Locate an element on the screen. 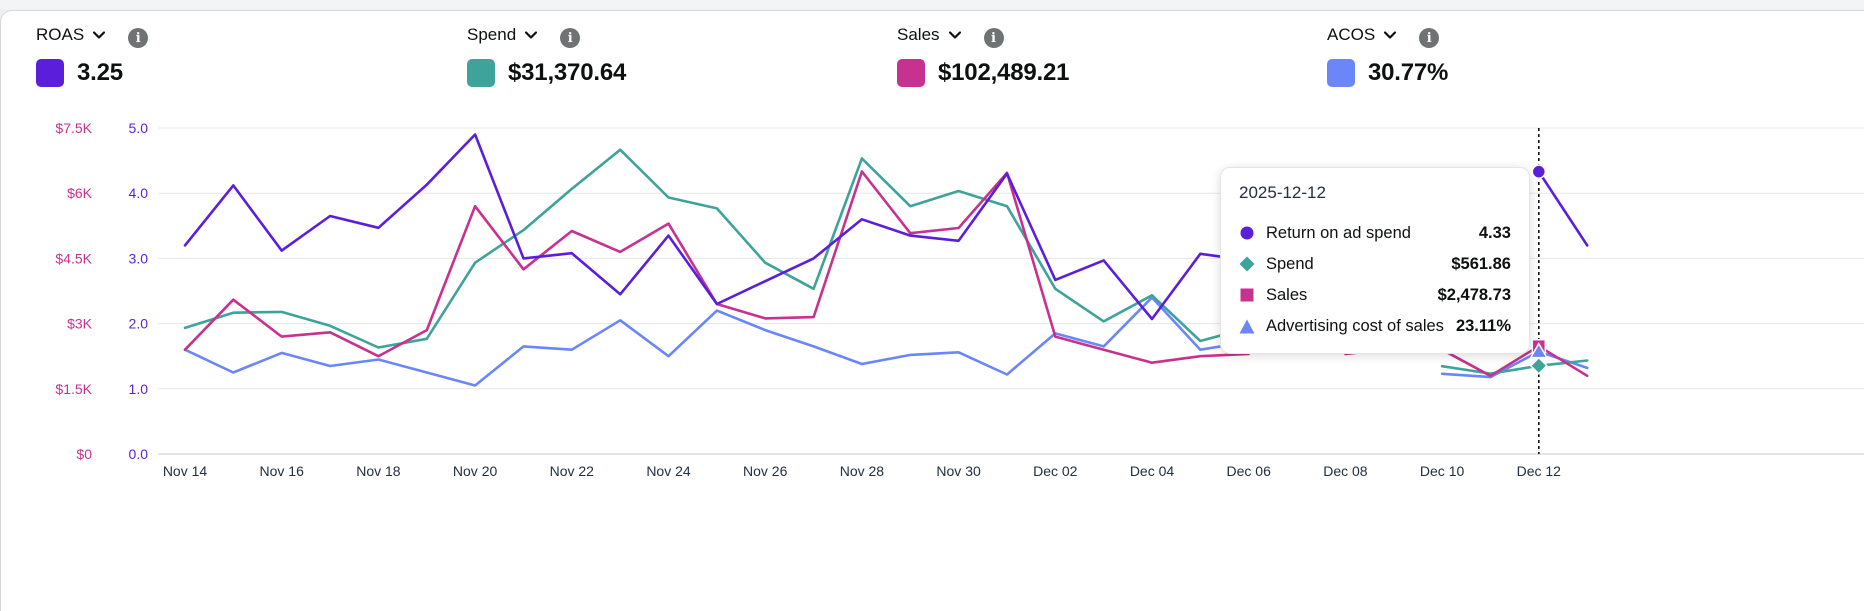 Image resolution: width=1864 pixels, height=611 pixels. y-tick-label-currency: $3K is located at coordinates (80, 324).